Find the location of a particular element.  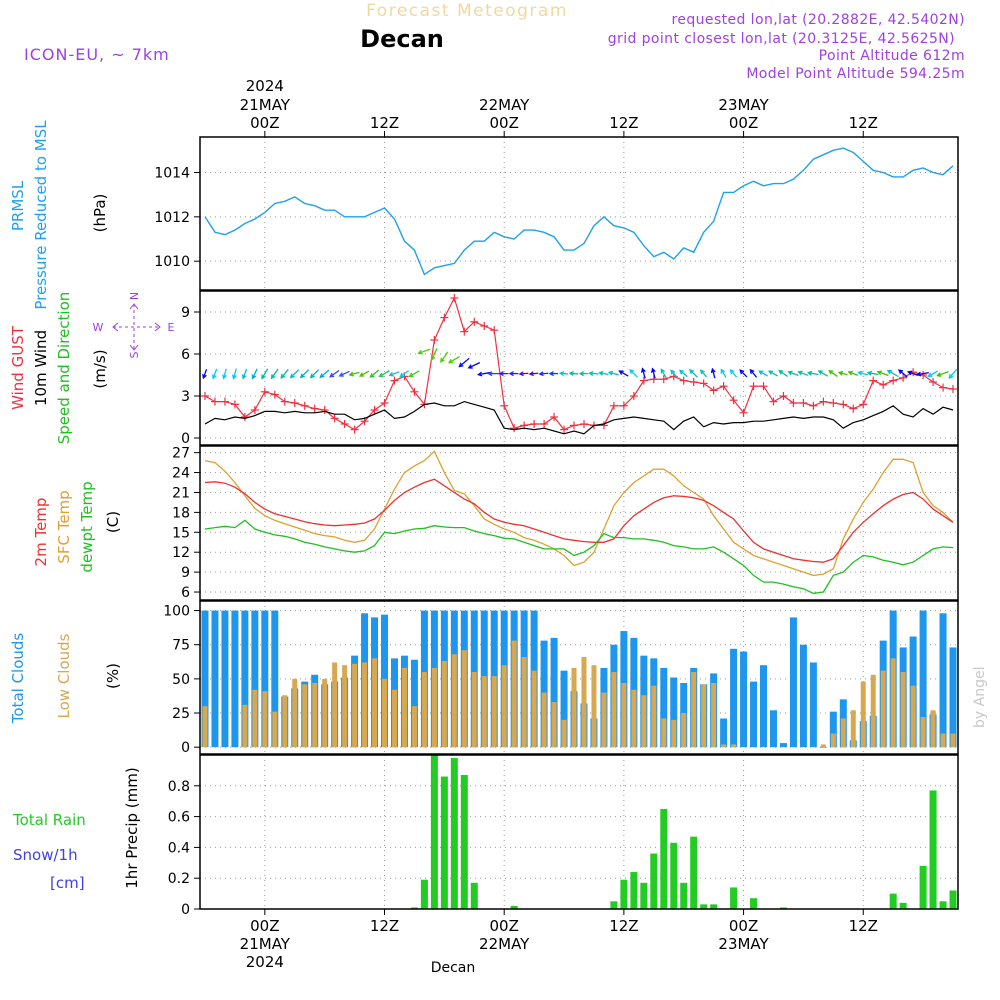

rain-bar is located at coordinates (414, 908).